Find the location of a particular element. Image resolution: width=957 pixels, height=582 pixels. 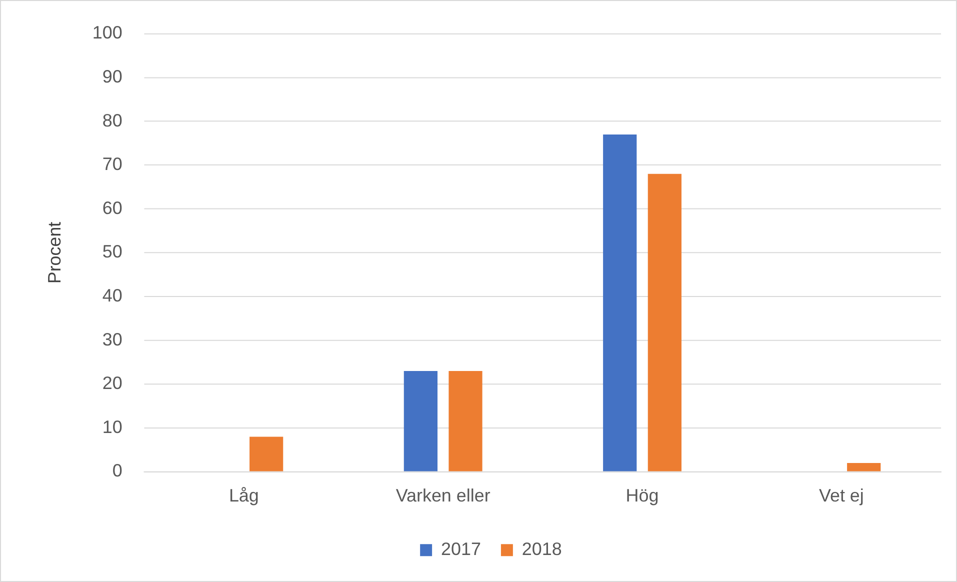

y-tick-label: 70 is located at coordinates (112, 164).